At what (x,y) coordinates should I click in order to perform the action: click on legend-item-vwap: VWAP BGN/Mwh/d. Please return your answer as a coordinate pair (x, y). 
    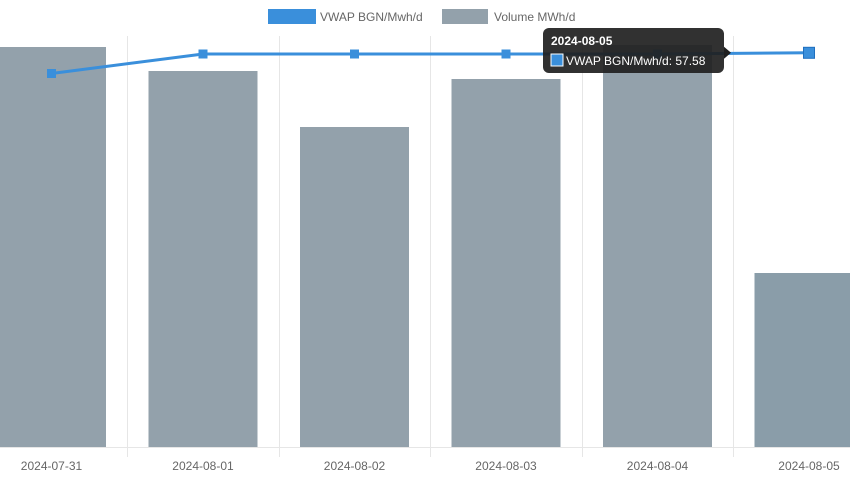
    Looking at the image, I should click on (345, 16).